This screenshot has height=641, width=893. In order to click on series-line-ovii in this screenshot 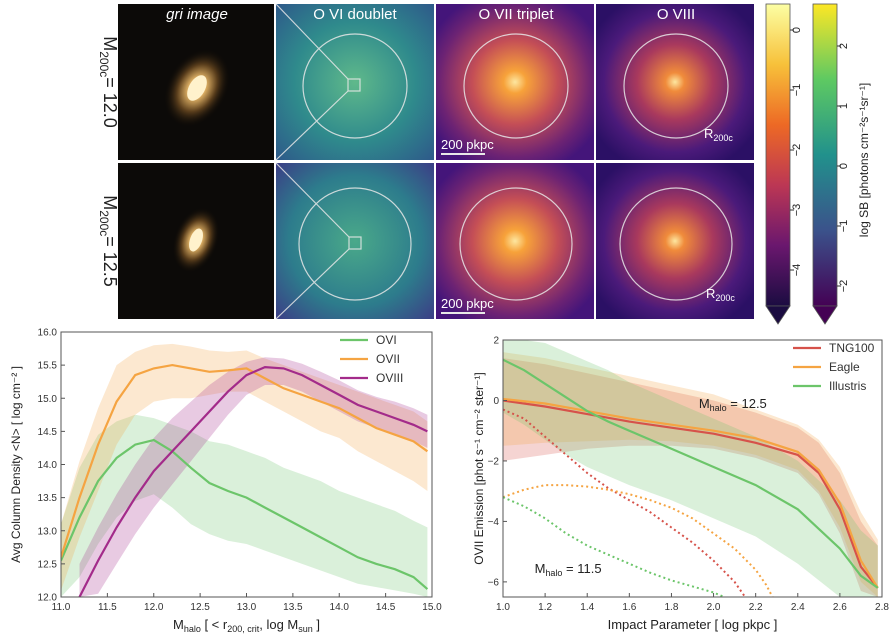, I will do `click(245, 460)`.